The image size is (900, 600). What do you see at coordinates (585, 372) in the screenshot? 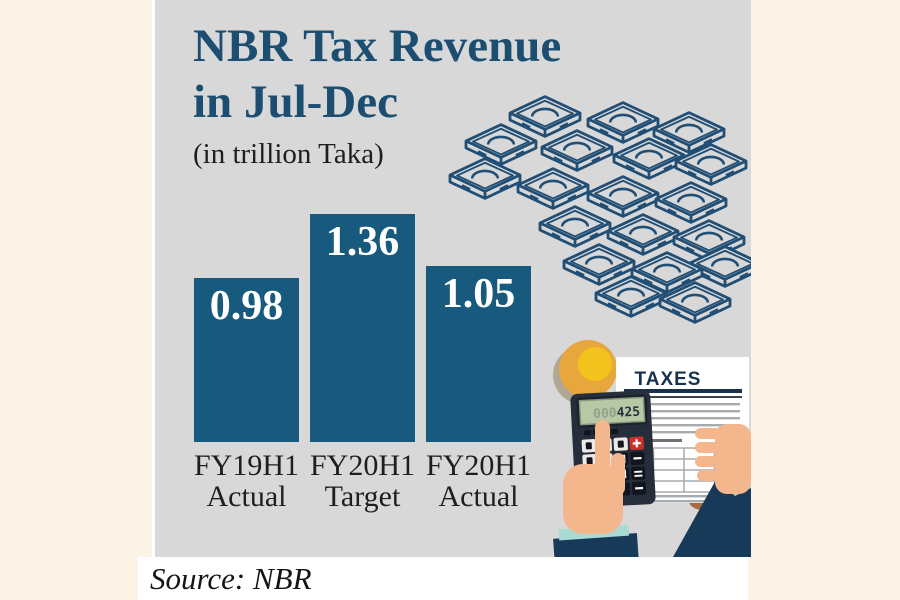
I see `gold-coin-icon` at bounding box center [585, 372].